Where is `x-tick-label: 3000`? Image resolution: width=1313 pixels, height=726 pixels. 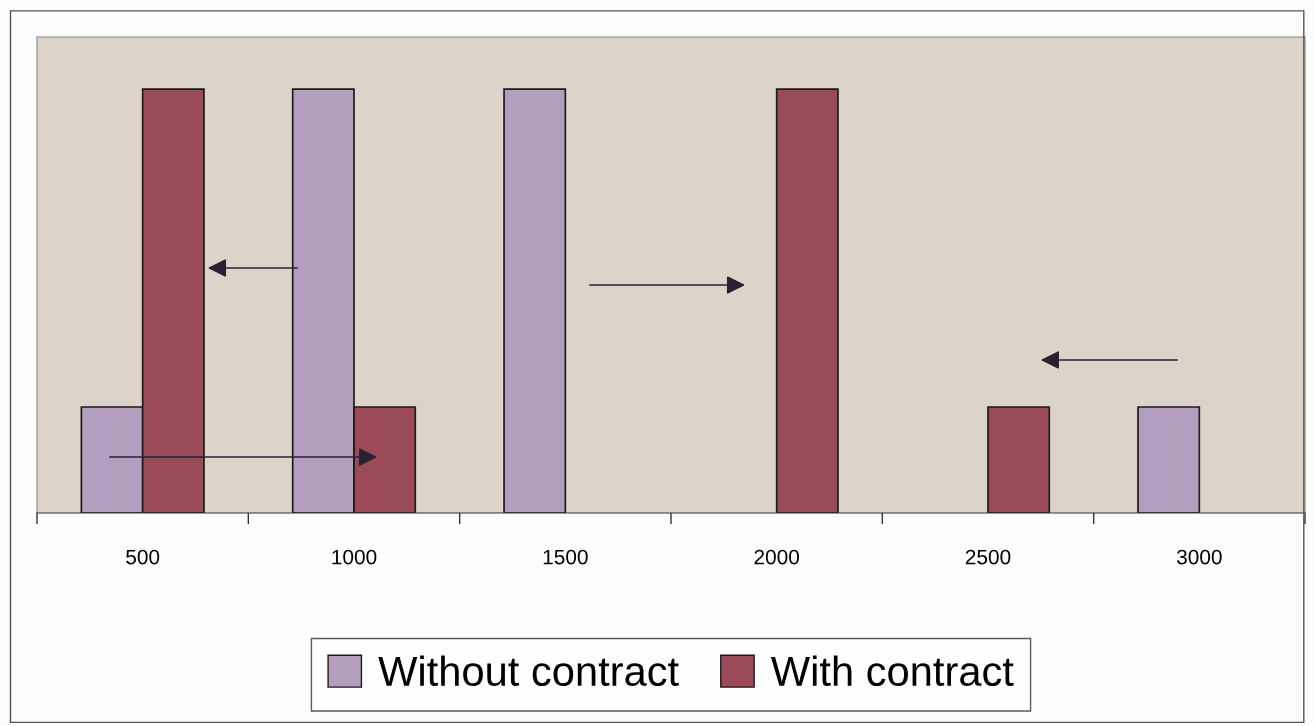
x-tick-label: 3000 is located at coordinates (1199, 557).